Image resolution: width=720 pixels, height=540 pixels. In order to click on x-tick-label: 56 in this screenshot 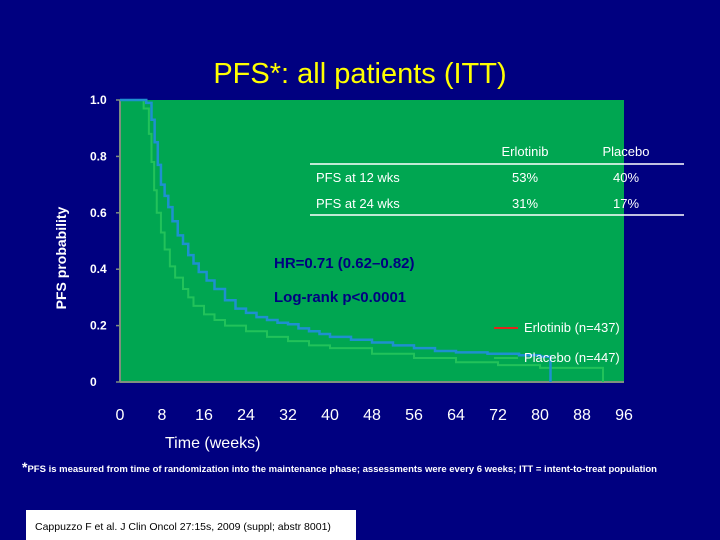, I will do `click(414, 415)`.